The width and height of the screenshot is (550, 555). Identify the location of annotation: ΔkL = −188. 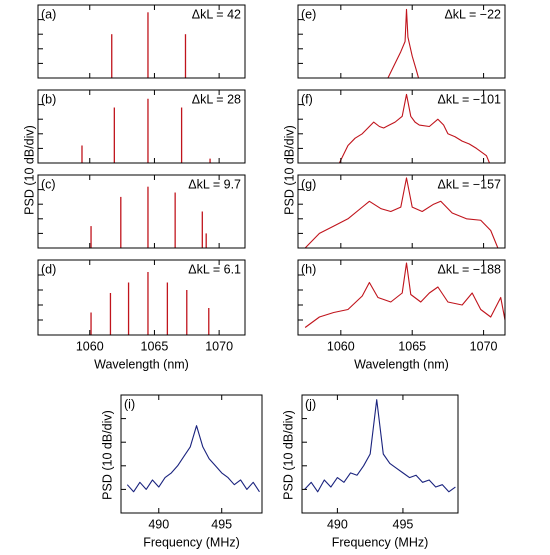
(470, 269).